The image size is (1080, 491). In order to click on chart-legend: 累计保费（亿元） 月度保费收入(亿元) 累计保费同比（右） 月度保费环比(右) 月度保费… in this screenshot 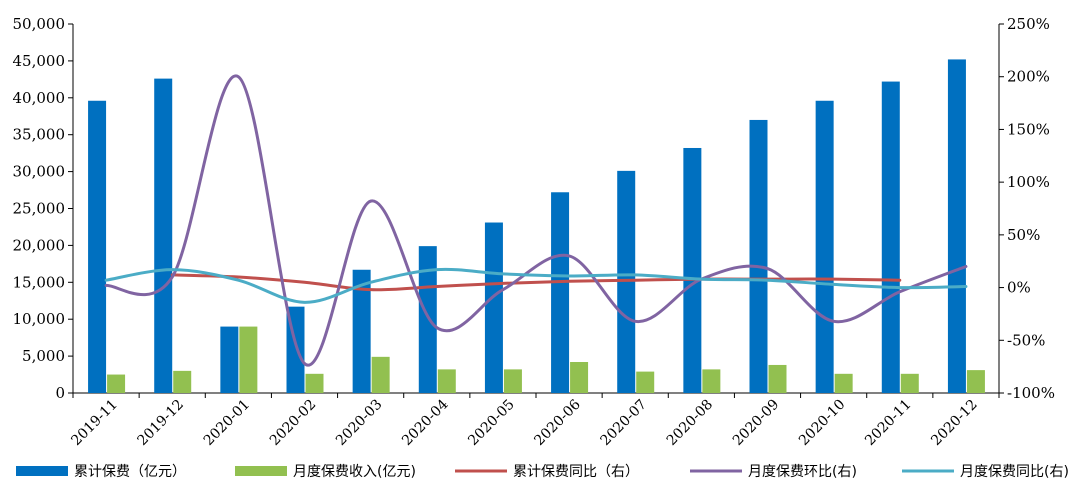, I will do `click(542, 472)`.